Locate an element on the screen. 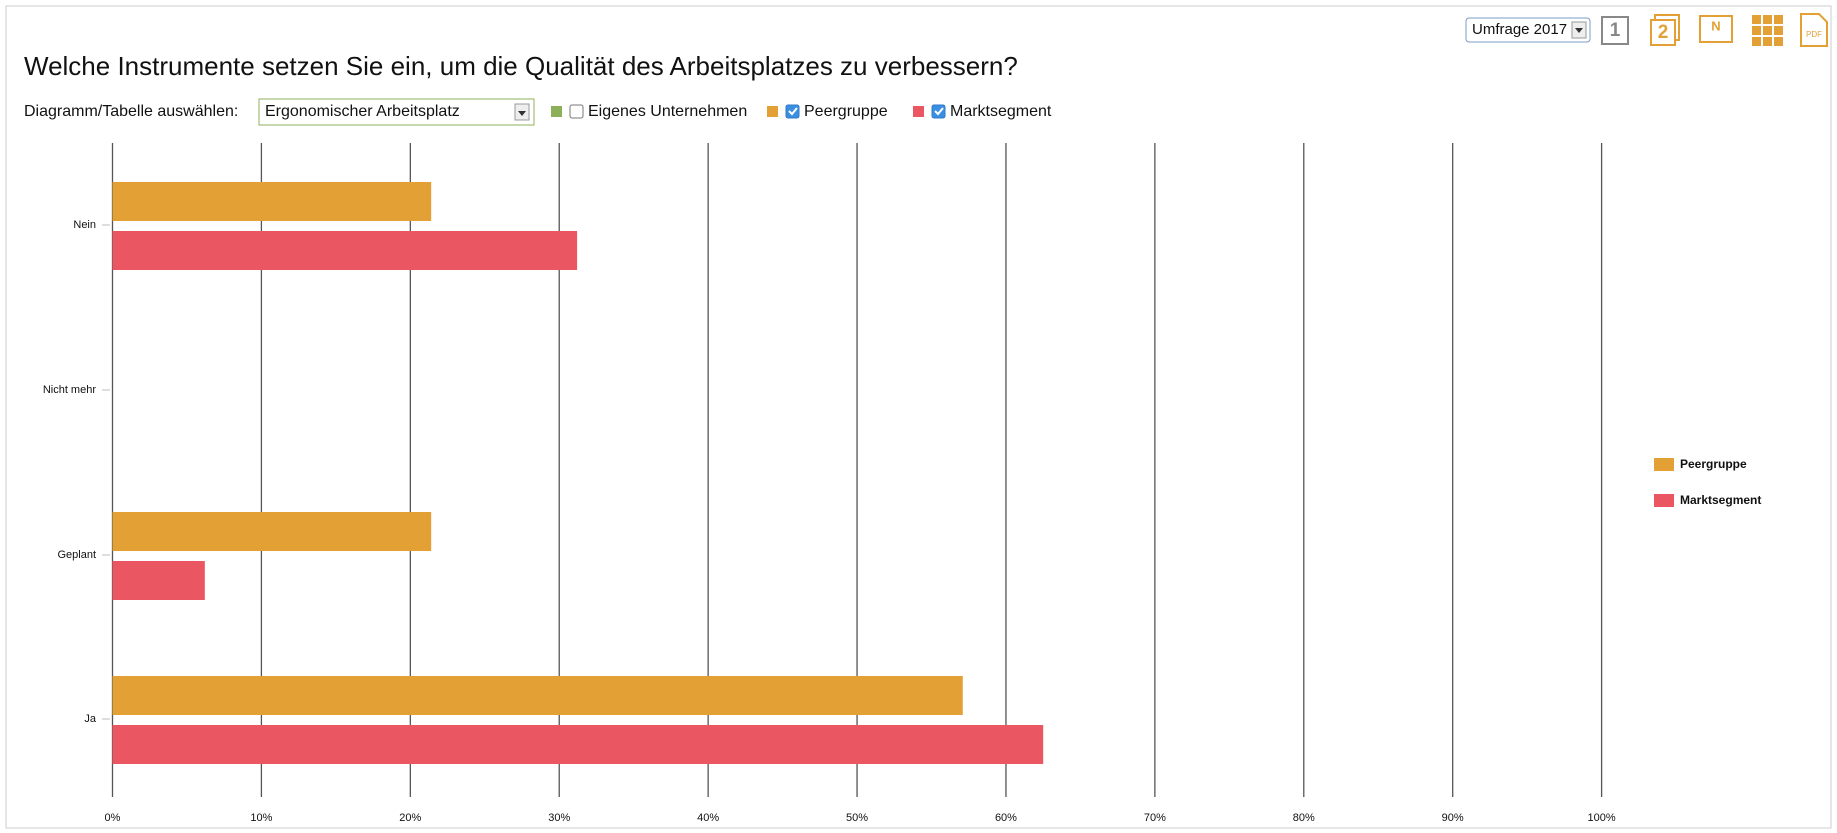 The image size is (1837, 833). legend-label: Marktsegment is located at coordinates (1720, 500).